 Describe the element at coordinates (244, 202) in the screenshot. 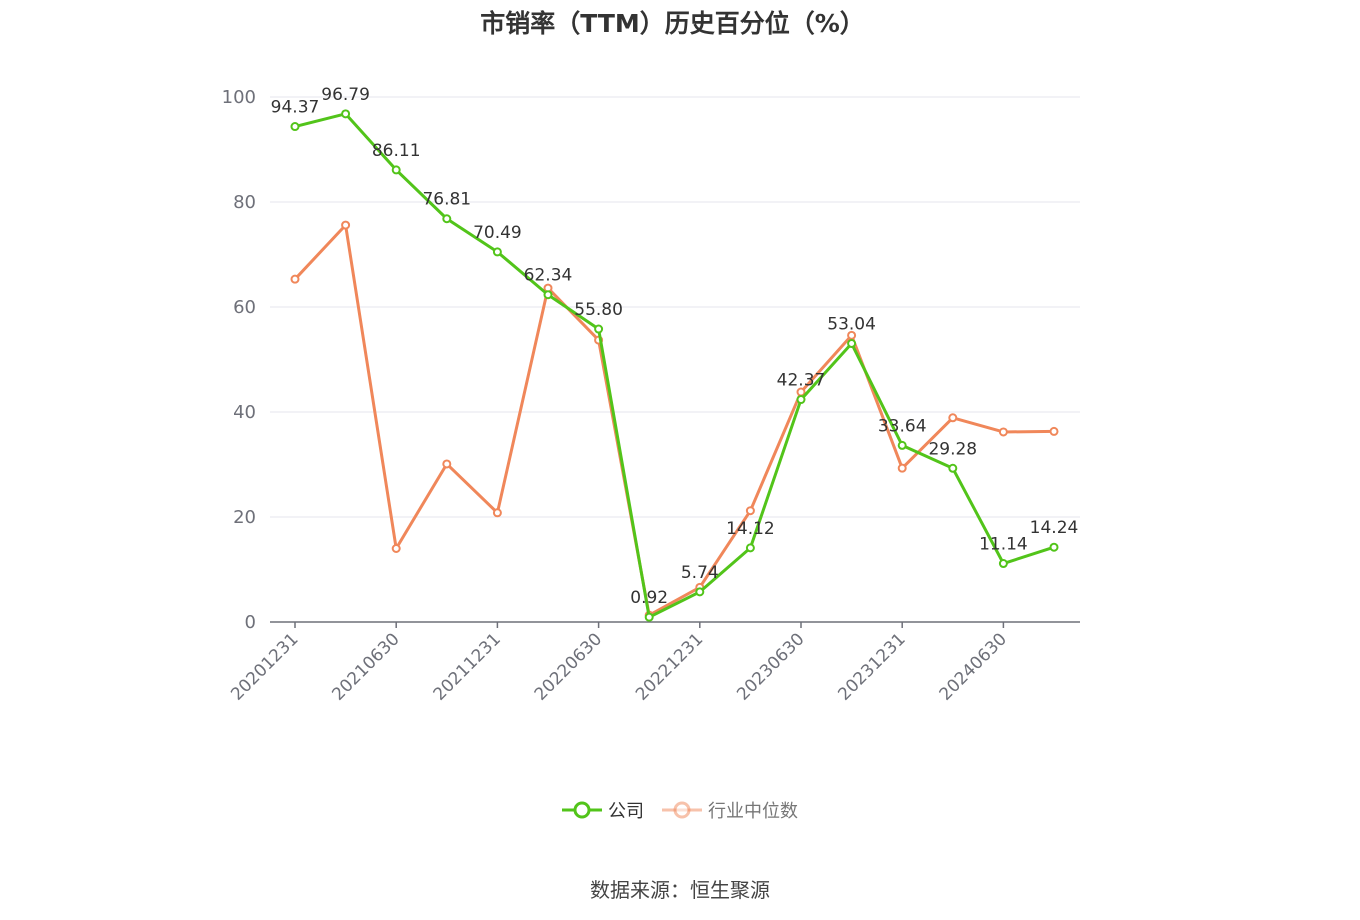

I see `y-tick-label: 80` at that location.